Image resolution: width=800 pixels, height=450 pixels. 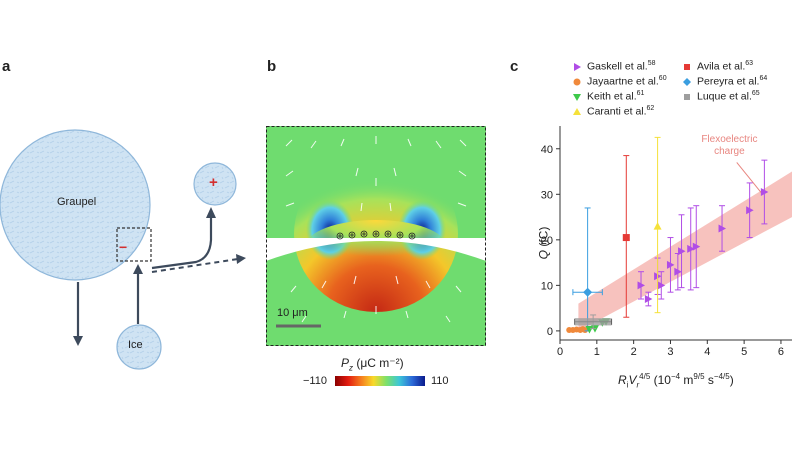 What do you see at coordinates (78, 341) in the screenshot?
I see `graupel-down-arrow-head` at bounding box center [78, 341].